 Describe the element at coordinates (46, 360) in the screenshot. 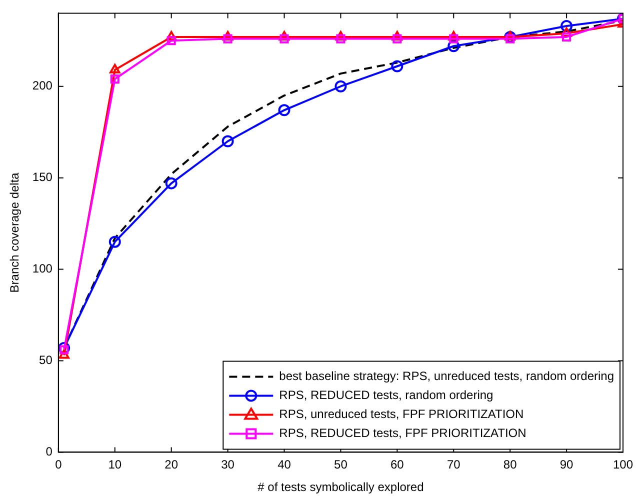

I see `y-tick-label: 50` at that location.